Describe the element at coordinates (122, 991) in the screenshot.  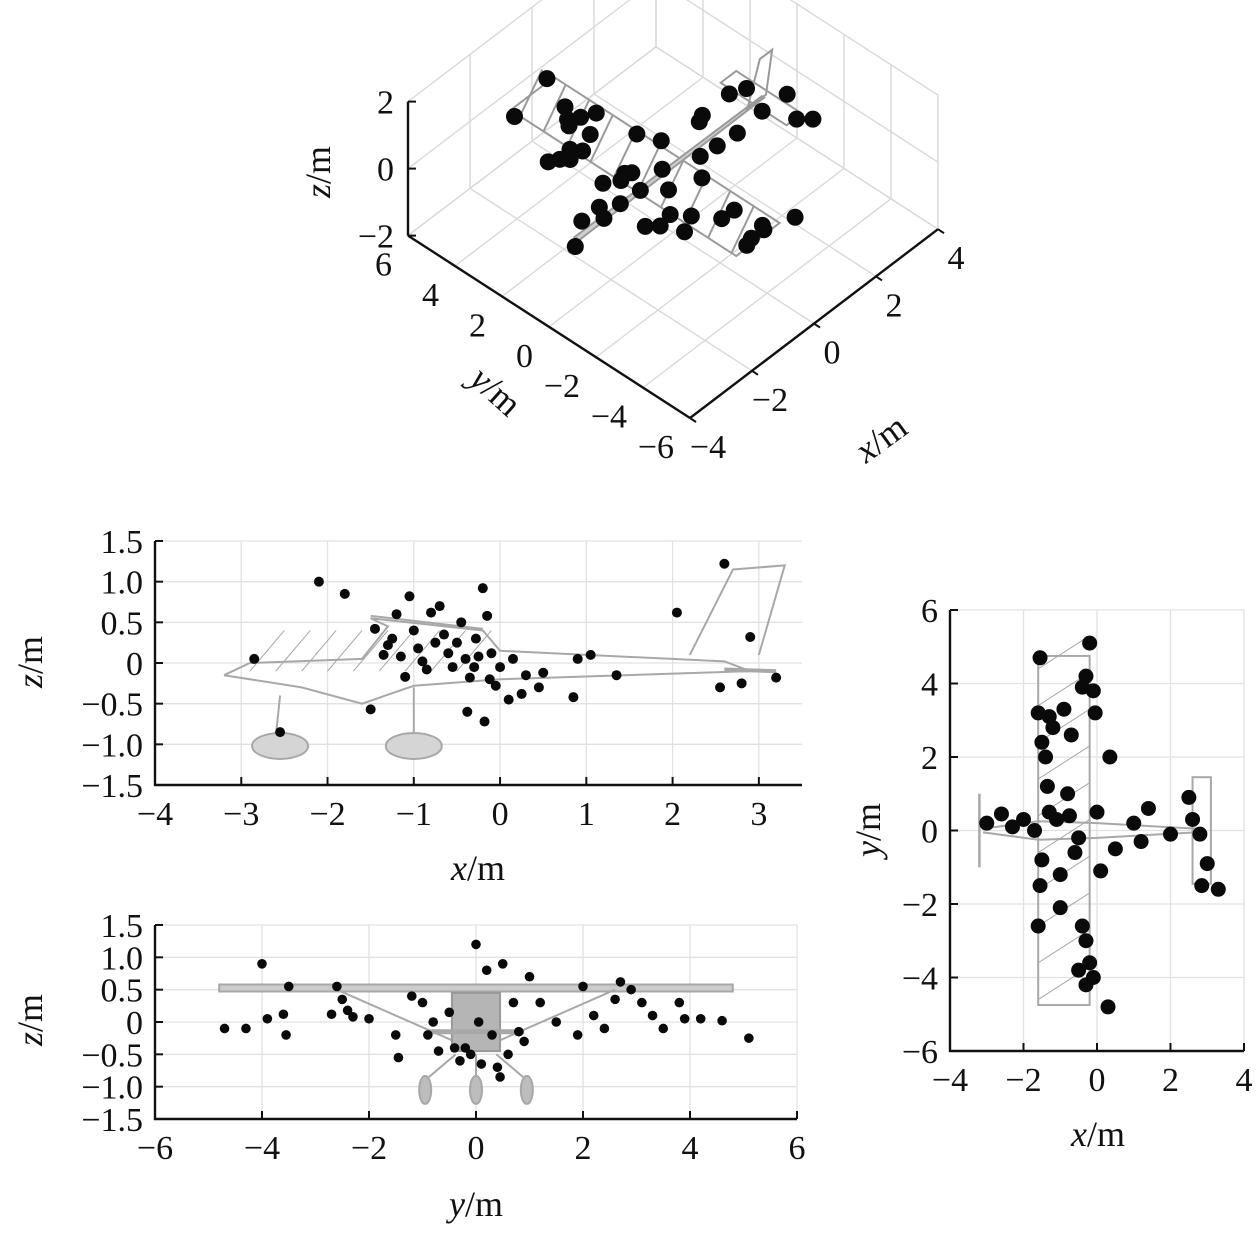
I see `y-tick-label: 0.5` at that location.